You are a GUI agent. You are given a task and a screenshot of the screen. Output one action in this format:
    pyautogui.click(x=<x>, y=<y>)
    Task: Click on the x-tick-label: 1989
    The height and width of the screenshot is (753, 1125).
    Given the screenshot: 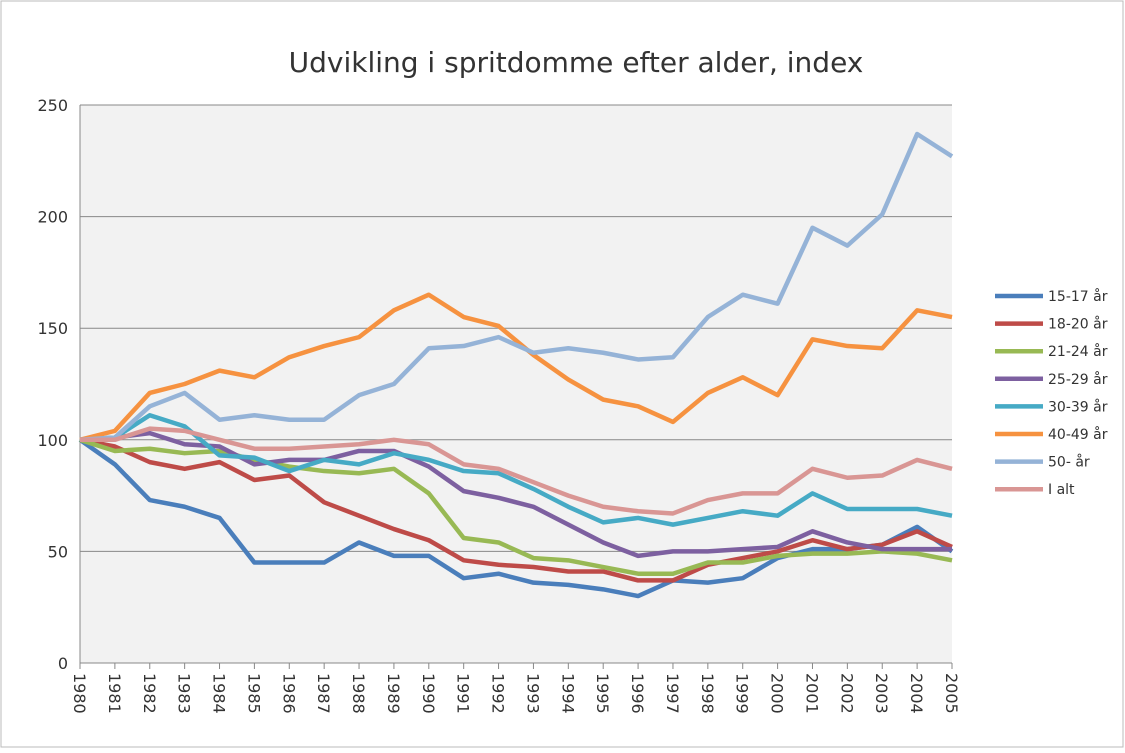 What is the action you would take?
    pyautogui.click(x=393, y=693)
    